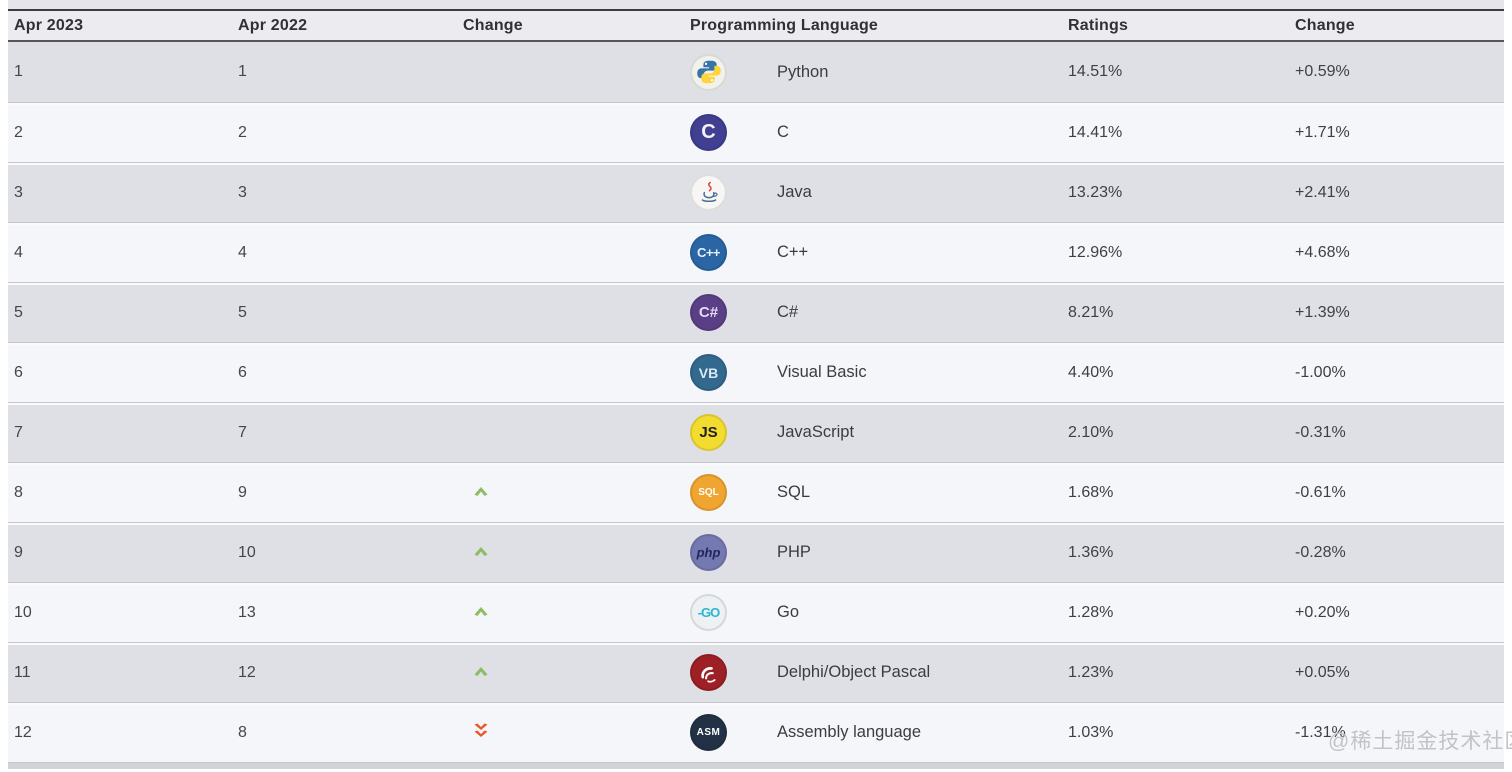  Describe the element at coordinates (871, 612) in the screenshot. I see `language-cell: -GO Go` at that location.